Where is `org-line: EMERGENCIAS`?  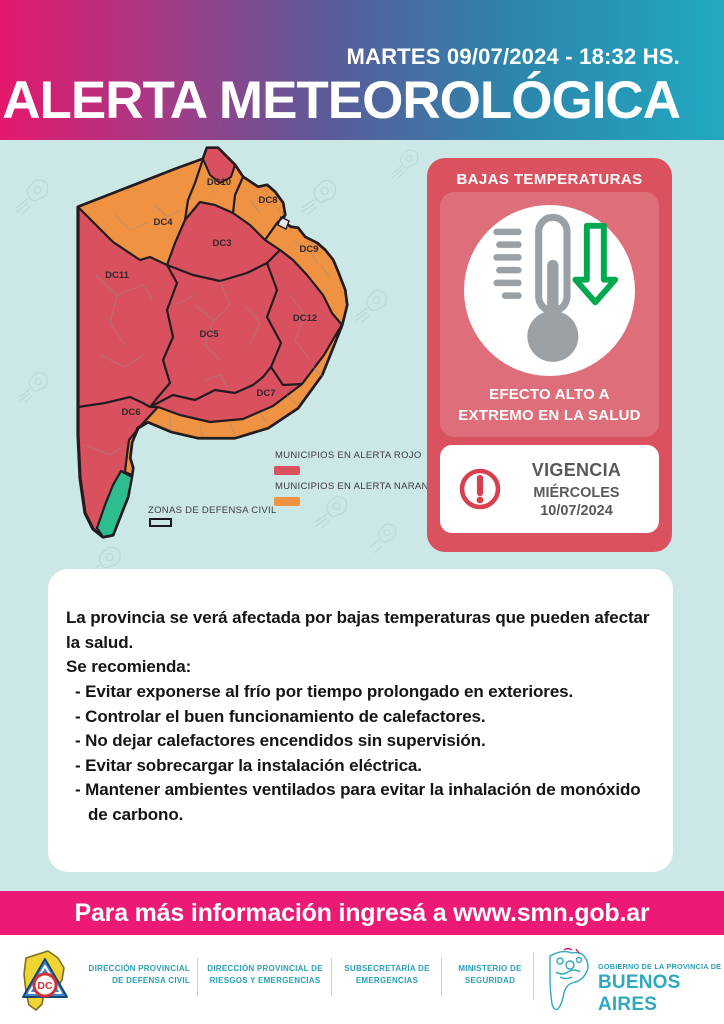
org-line: EMERGENCIAS is located at coordinates (387, 981).